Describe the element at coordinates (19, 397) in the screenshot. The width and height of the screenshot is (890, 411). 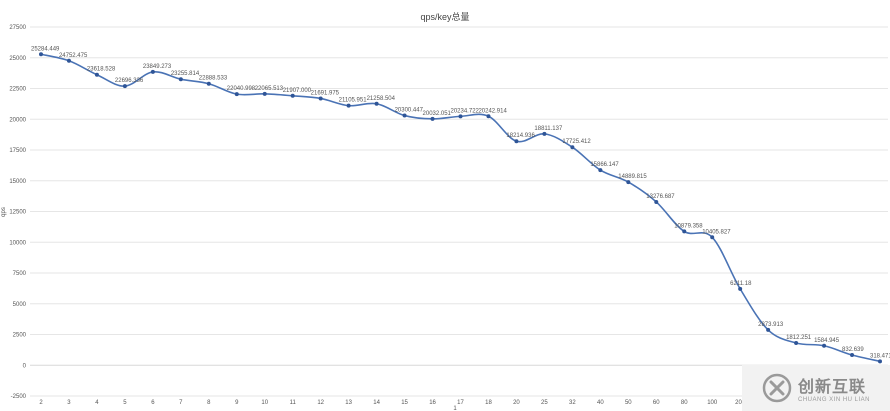
I see `y-tick-label: -2500` at that location.